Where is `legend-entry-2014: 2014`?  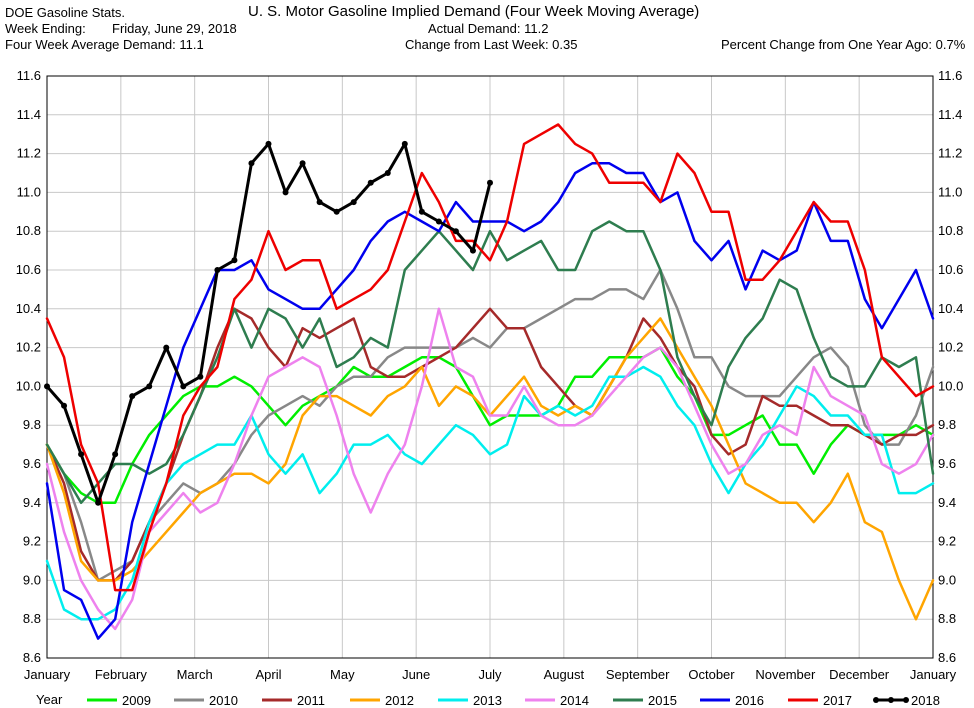
legend-entry-2014: 2014 is located at coordinates (574, 700).